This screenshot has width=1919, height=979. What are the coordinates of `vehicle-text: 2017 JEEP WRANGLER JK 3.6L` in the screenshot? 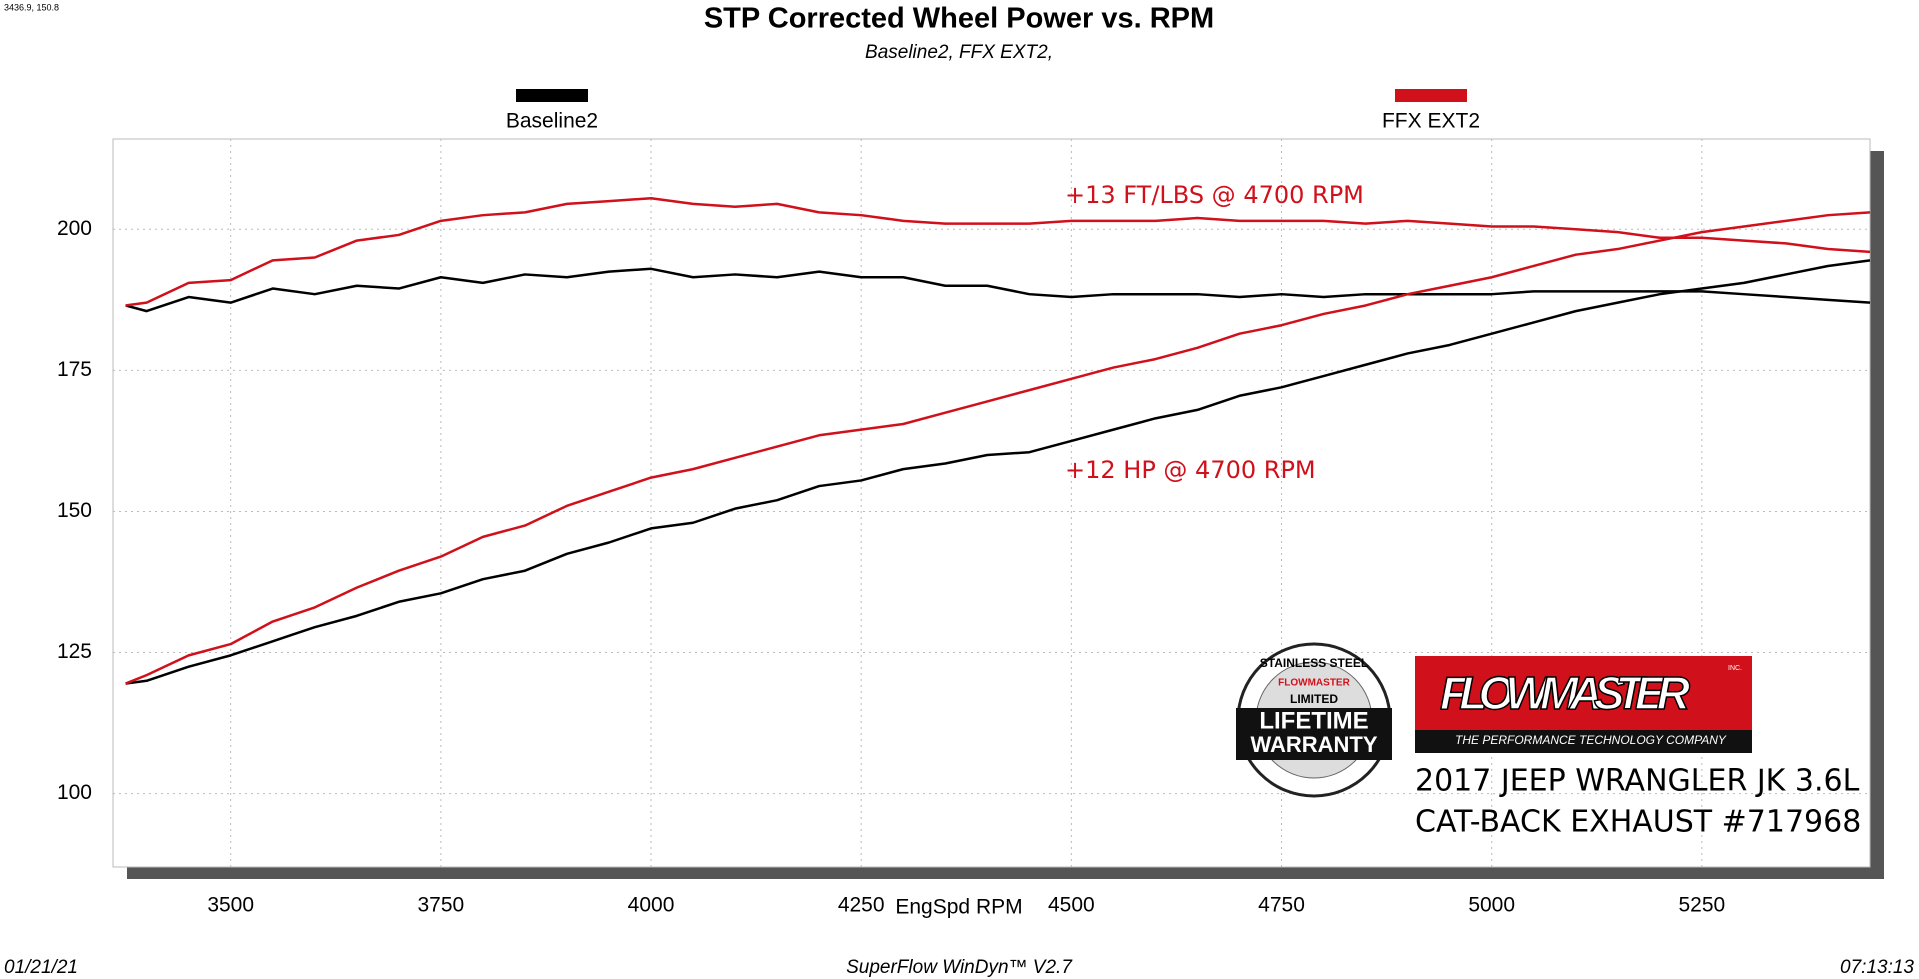 It's located at (1637, 781).